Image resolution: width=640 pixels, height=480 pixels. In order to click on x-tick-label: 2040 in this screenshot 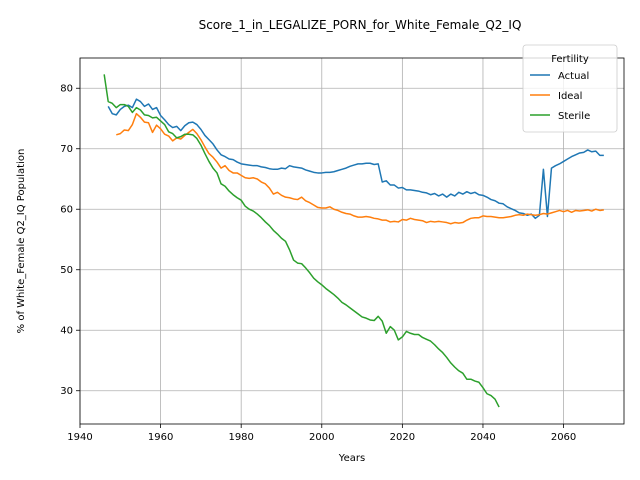, I will do `click(482, 437)`.